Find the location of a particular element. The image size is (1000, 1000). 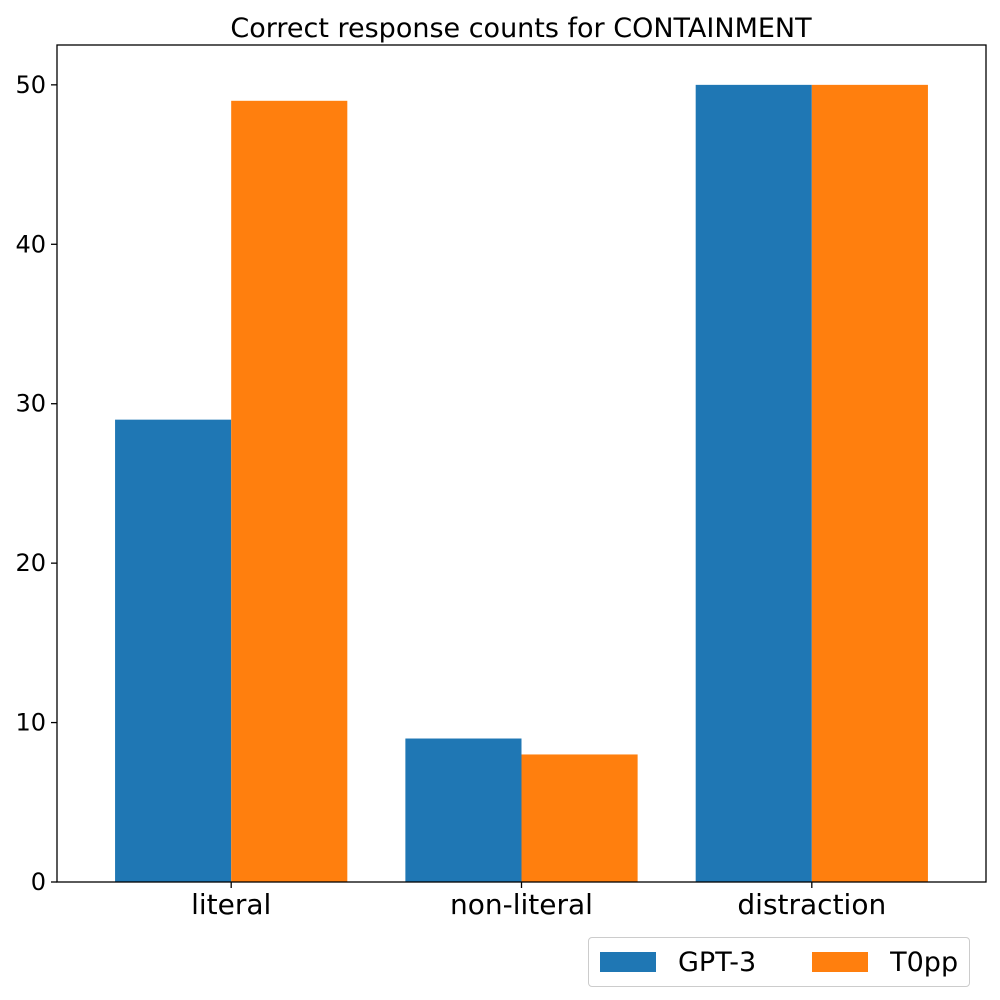

y-tick-label: 0 is located at coordinates (38, 882).